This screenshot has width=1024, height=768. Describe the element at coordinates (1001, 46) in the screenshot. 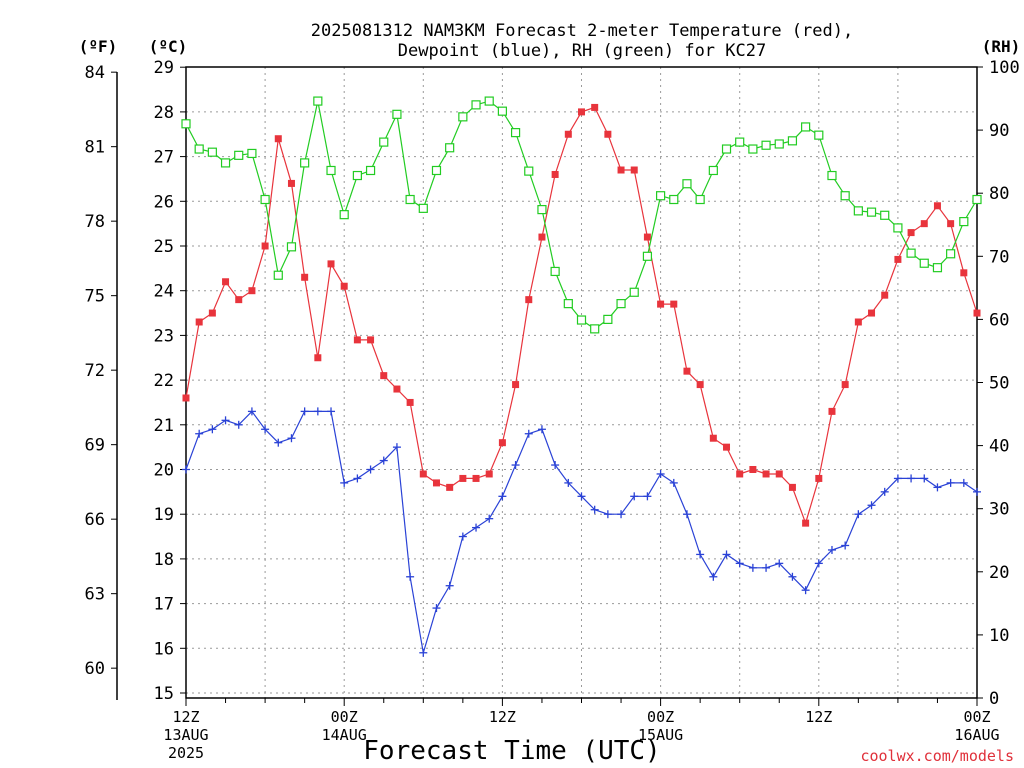

I see `rh-unit-label: (RH)` at that location.